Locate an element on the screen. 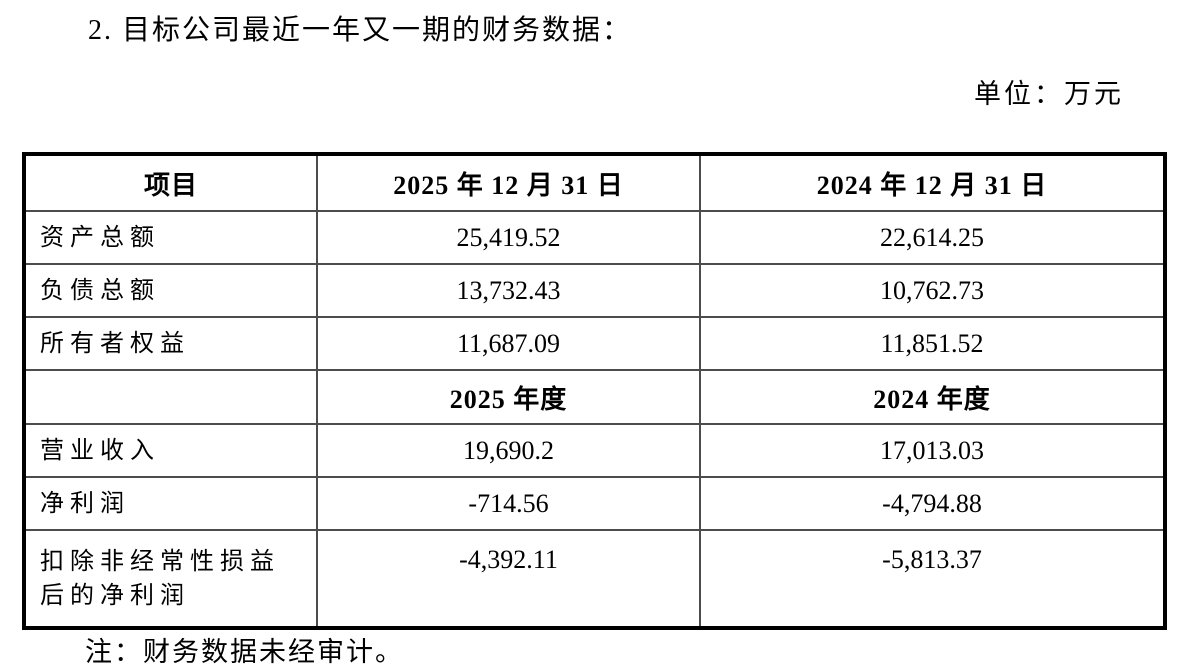  table-row-owners-equity: 所有者权益 11,687.09 11,851.52 is located at coordinates (594, 343).